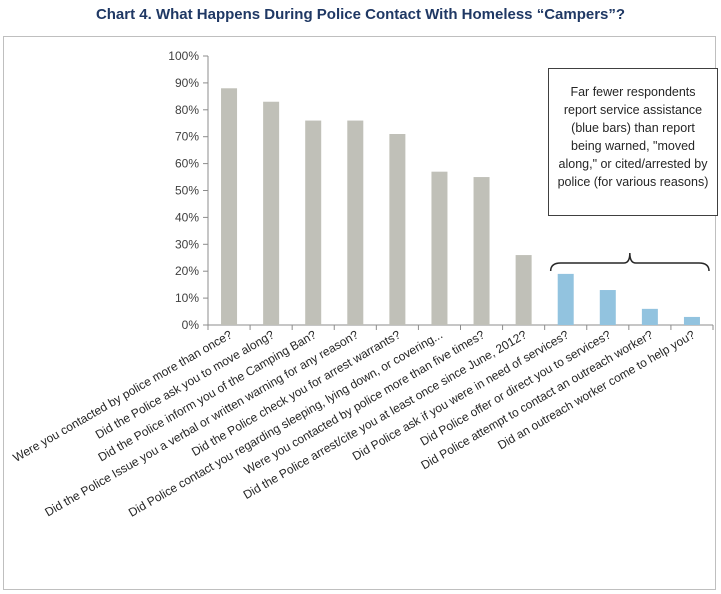 This screenshot has width=721, height=594. What do you see at coordinates (187, 164) in the screenshot?
I see `y-tick-label: 60%` at bounding box center [187, 164].